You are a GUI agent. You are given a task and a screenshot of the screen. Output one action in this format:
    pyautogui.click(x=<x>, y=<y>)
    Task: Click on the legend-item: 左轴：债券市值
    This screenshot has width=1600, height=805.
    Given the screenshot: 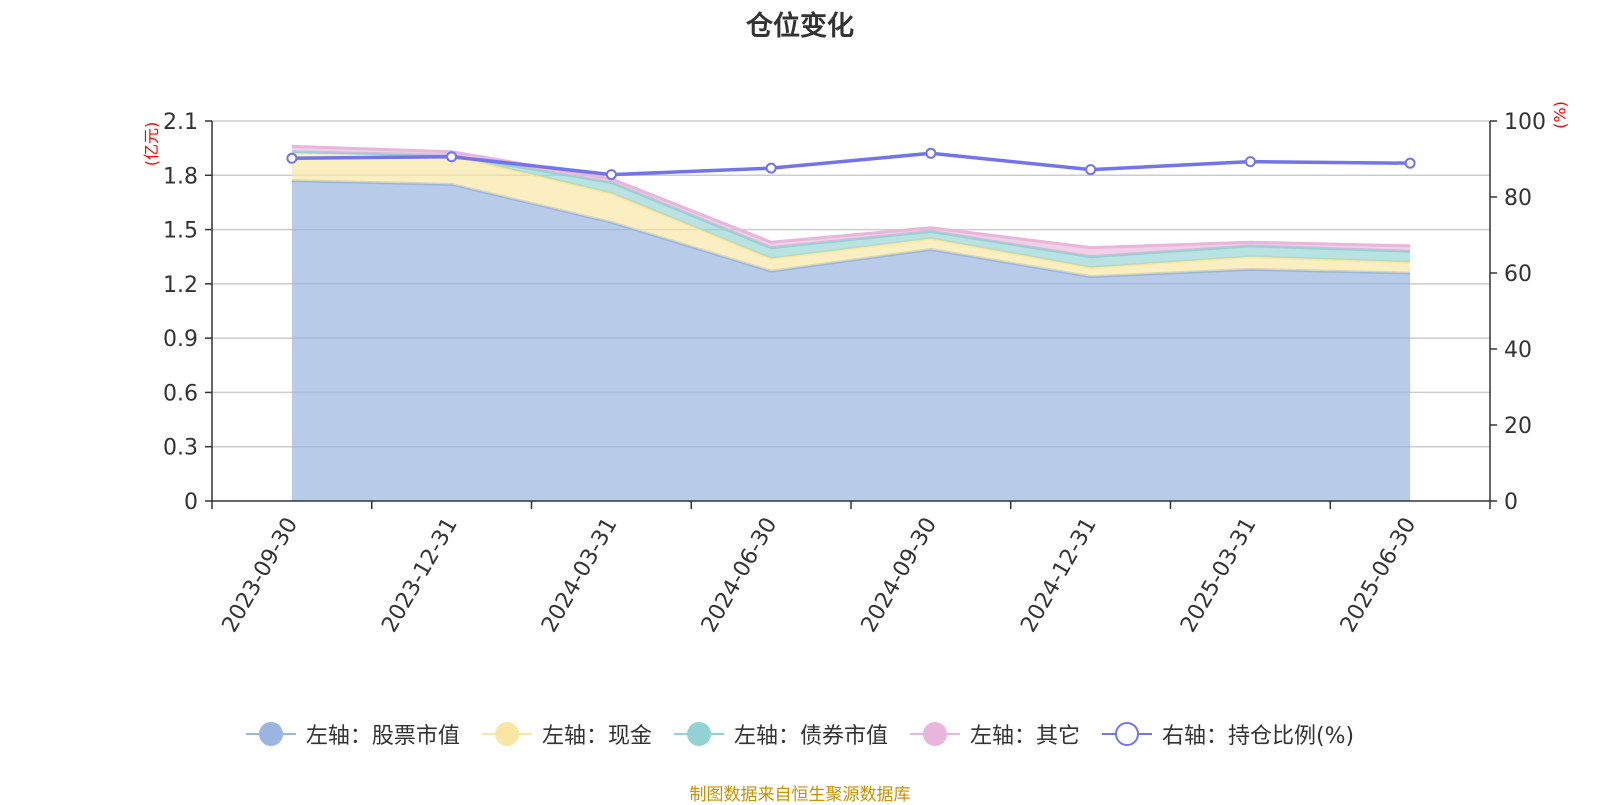 What is the action you would take?
    pyautogui.click(x=780, y=734)
    